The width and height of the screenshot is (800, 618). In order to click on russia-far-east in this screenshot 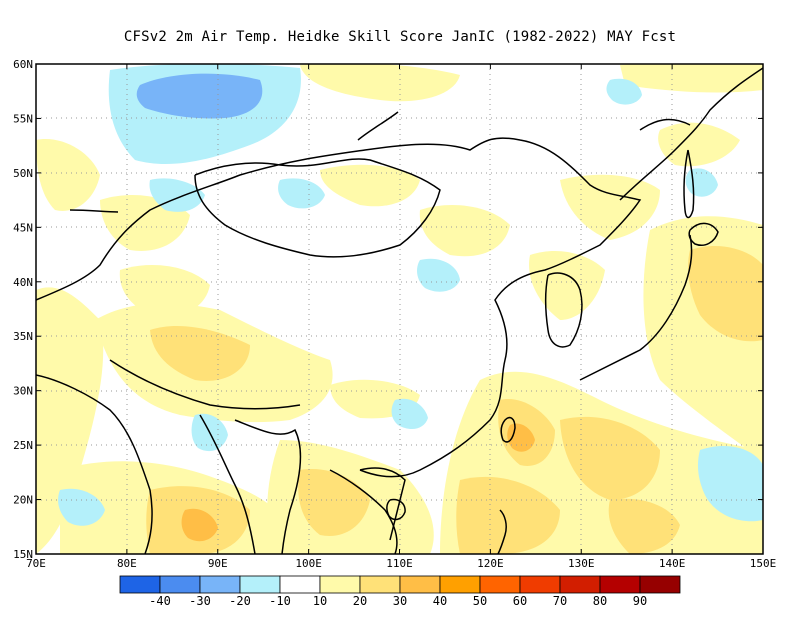, I will do `click(691, 134)`.